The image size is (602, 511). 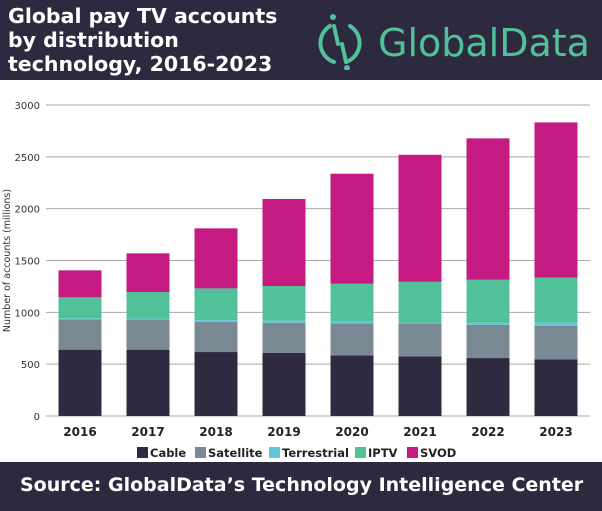 What do you see at coordinates (383, 453) in the screenshot?
I see `legend-label-iptv: IPTV` at bounding box center [383, 453].